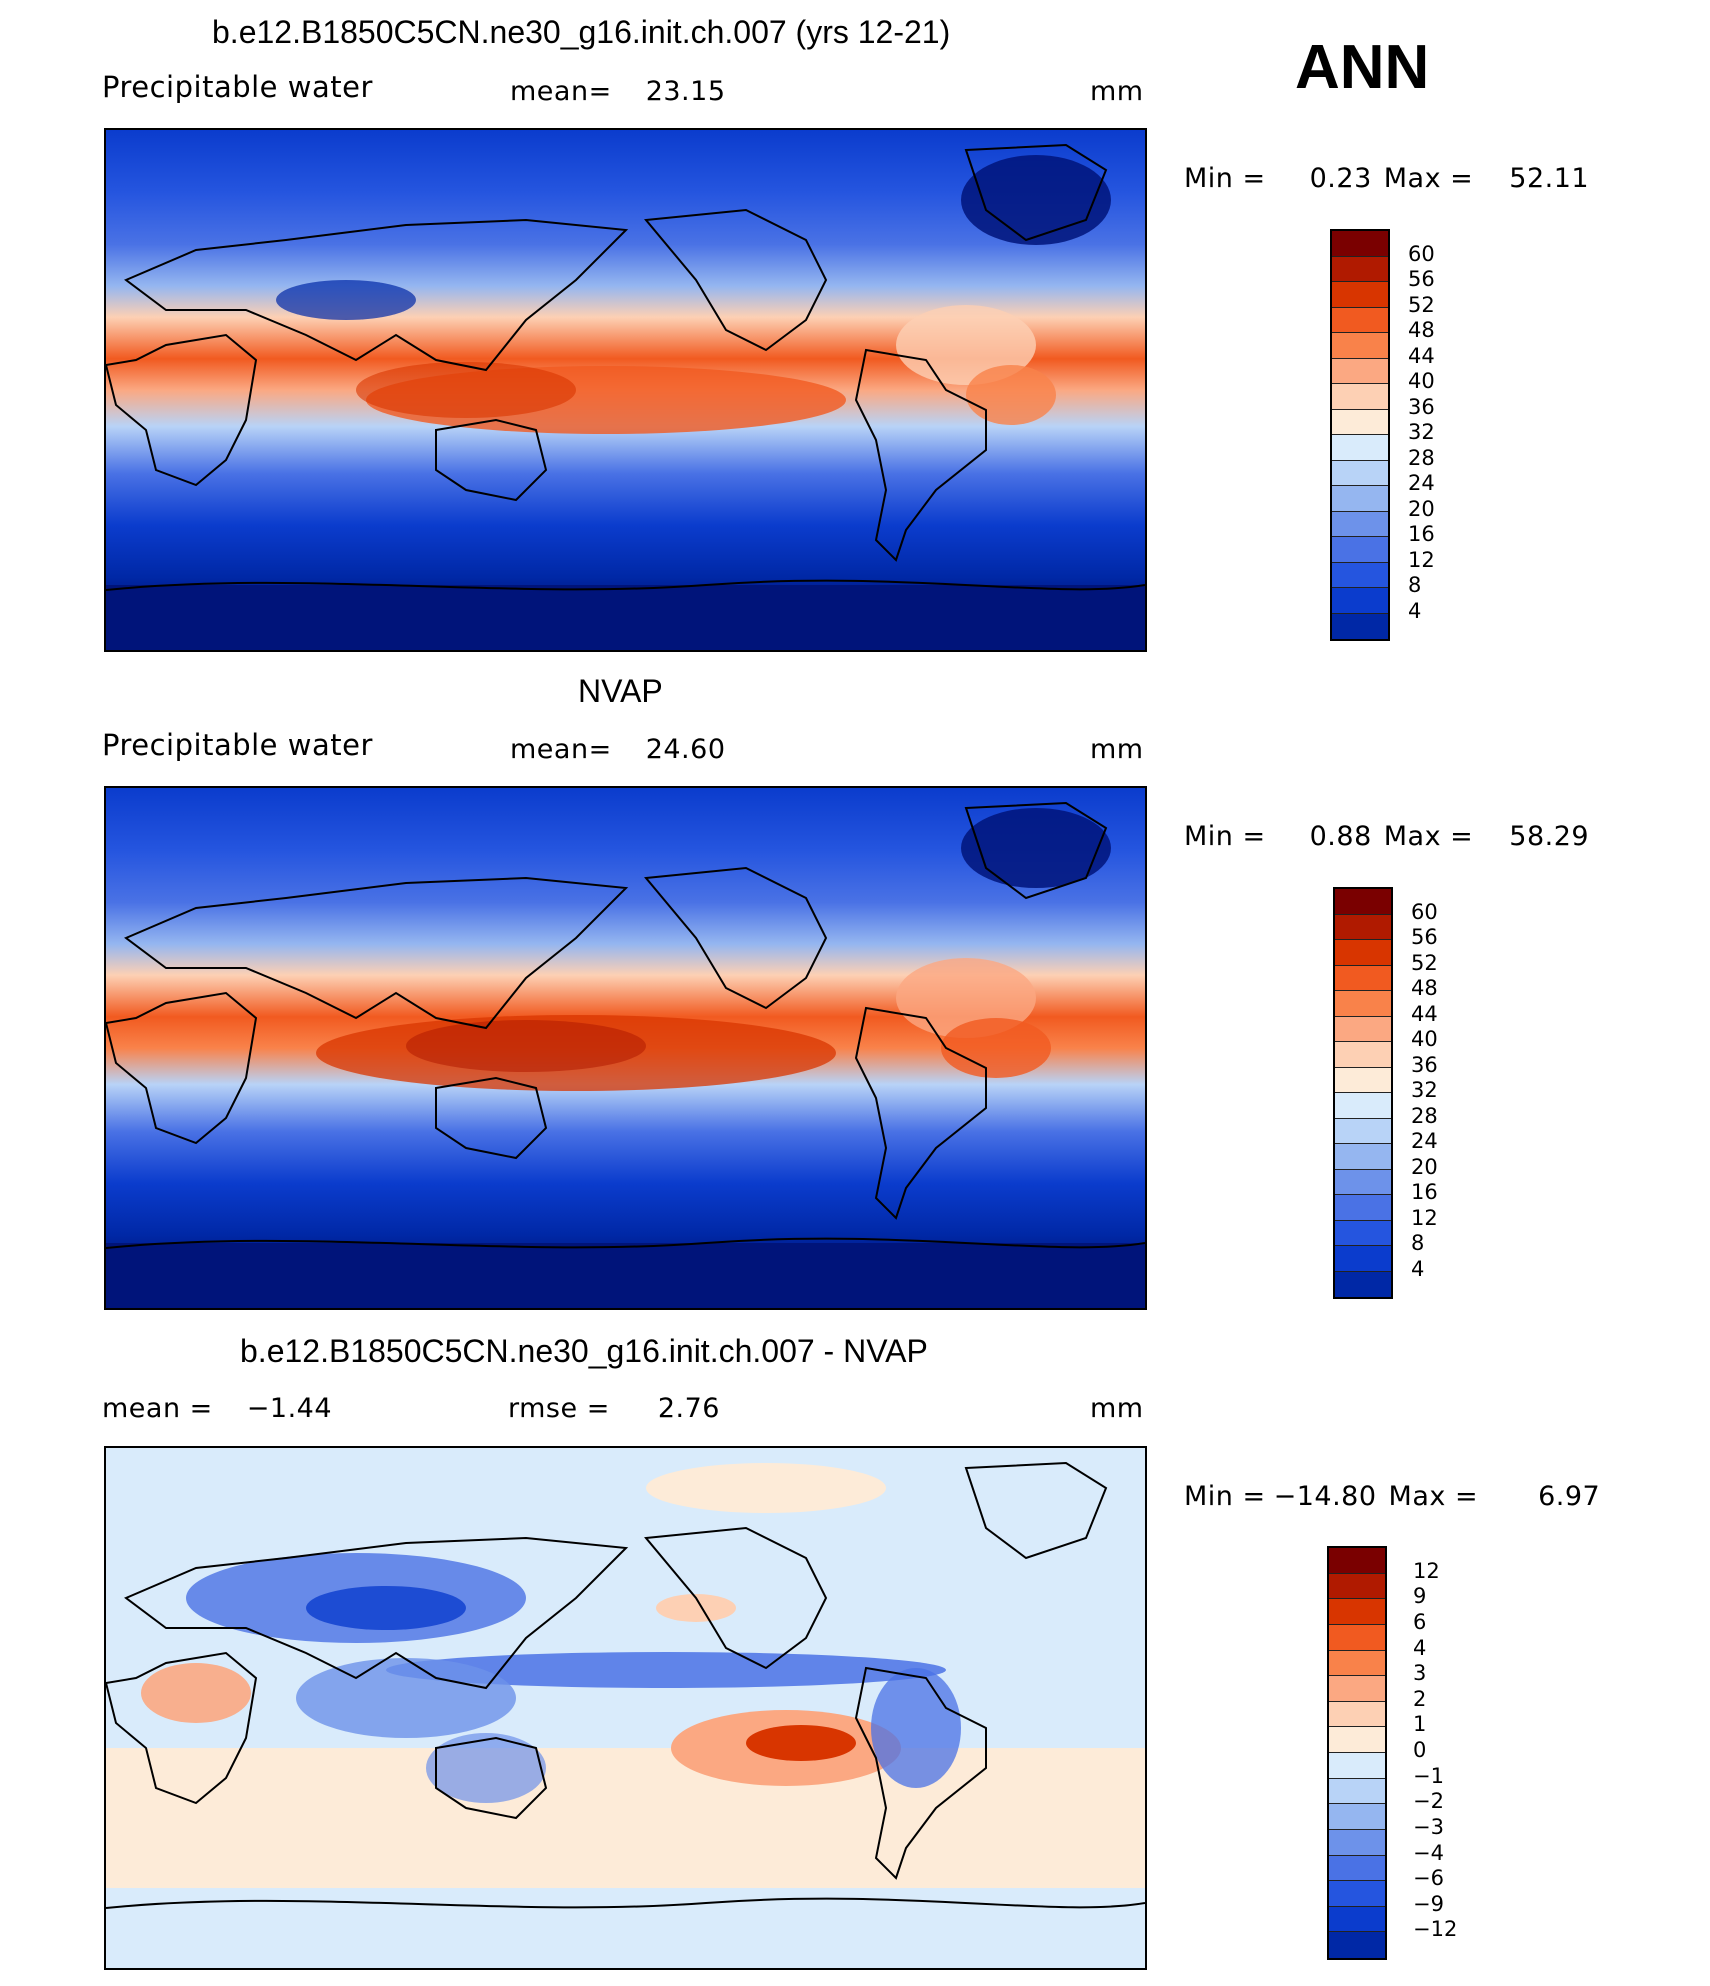 Image resolution: width=1710 pixels, height=1986 pixels. I want to click on colorbar-tick-label: 16, so click(1421, 534).